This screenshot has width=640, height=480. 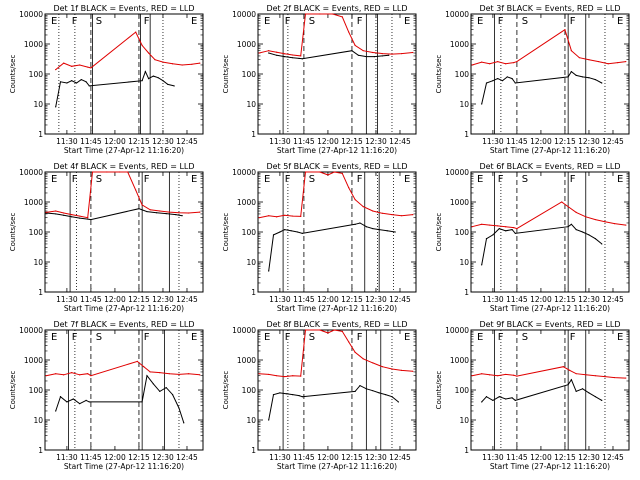 I want to click on plot-frame, so click(x=124, y=74).